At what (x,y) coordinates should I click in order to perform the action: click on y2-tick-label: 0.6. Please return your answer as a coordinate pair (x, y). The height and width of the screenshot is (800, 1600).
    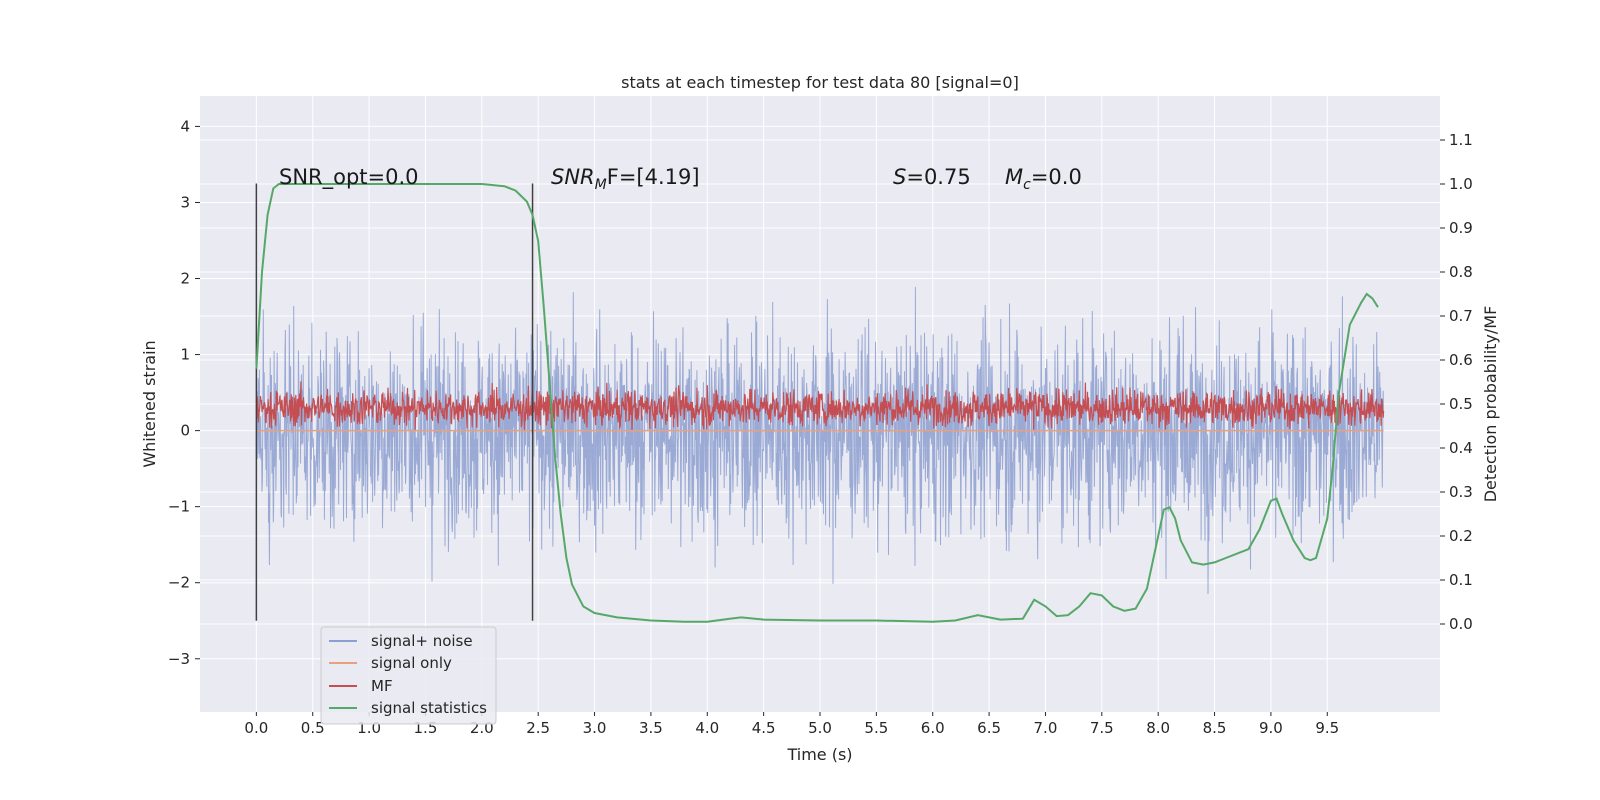
    Looking at the image, I should click on (1461, 360).